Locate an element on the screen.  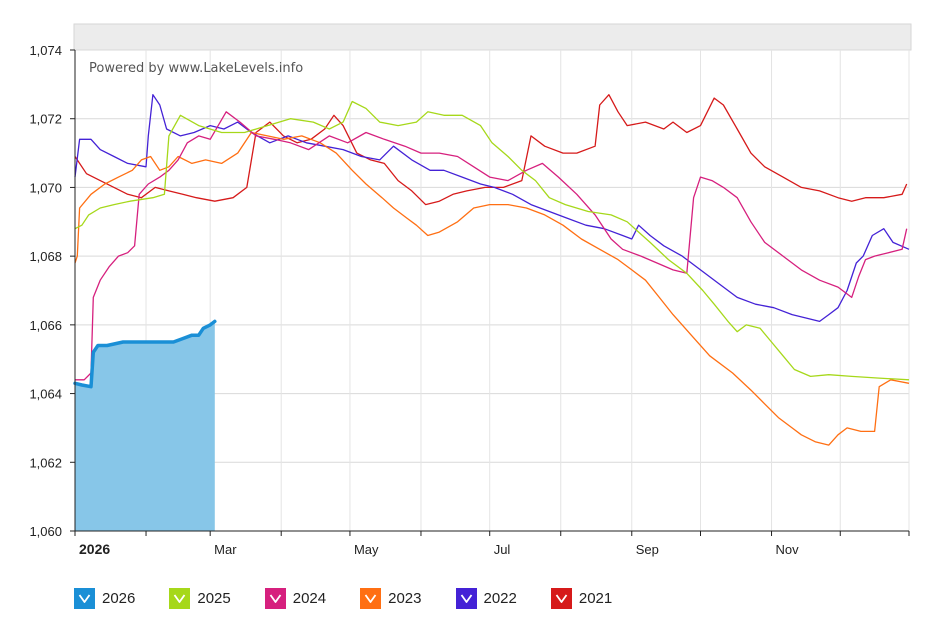
legend-item-2025: 2025 is located at coordinates (200, 598).